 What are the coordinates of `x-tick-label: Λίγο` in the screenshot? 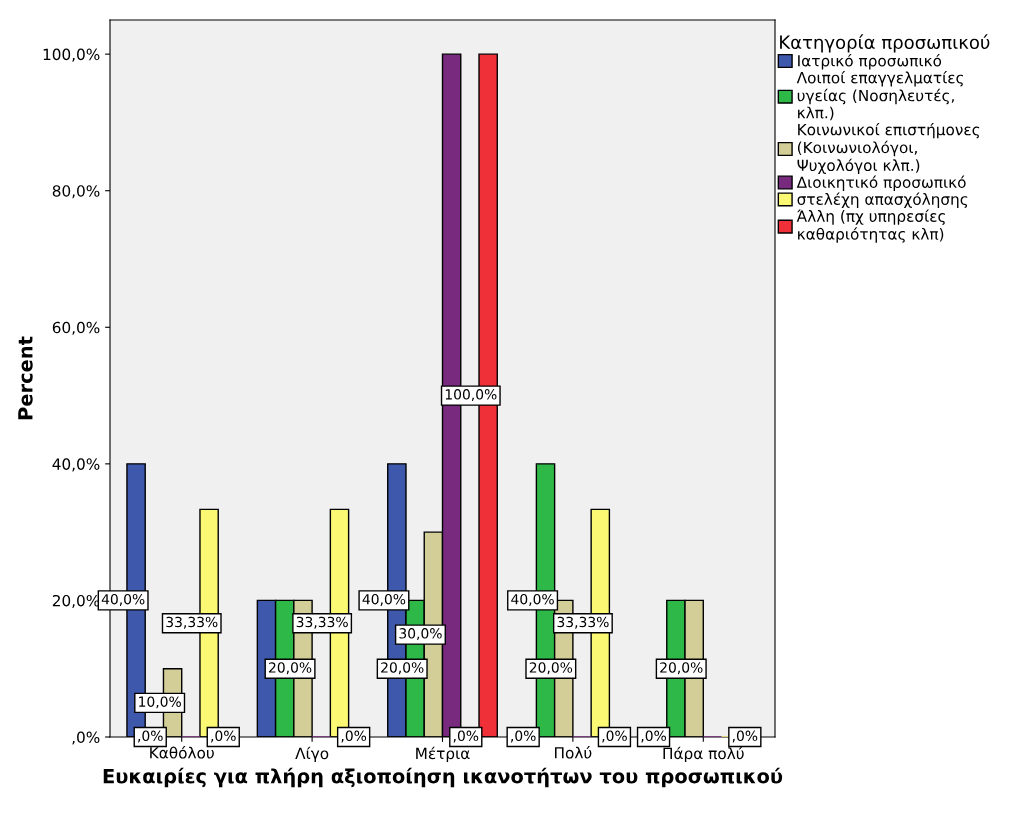 It's located at (312, 754).